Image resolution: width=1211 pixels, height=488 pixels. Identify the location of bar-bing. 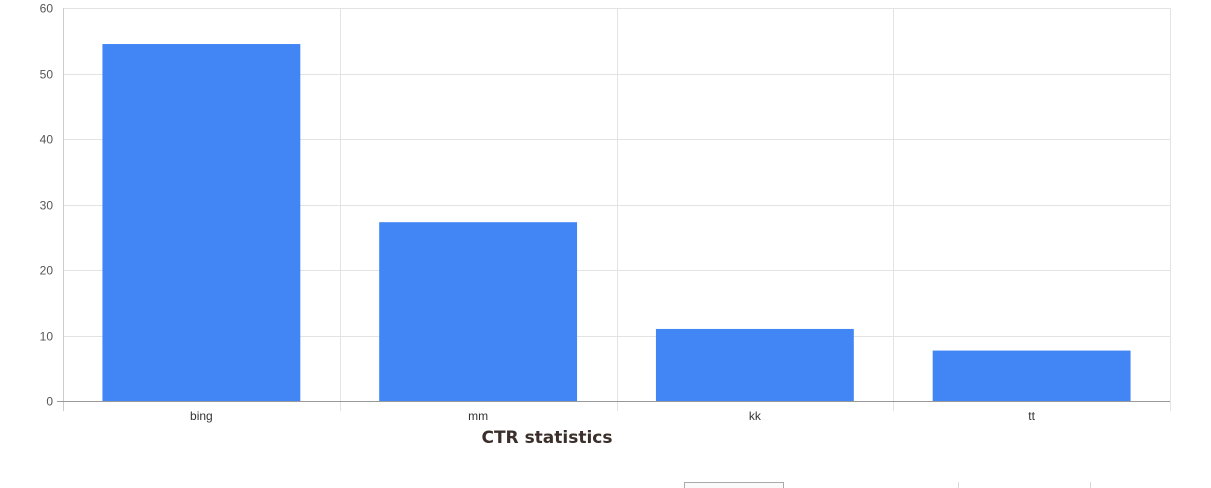
(201, 223).